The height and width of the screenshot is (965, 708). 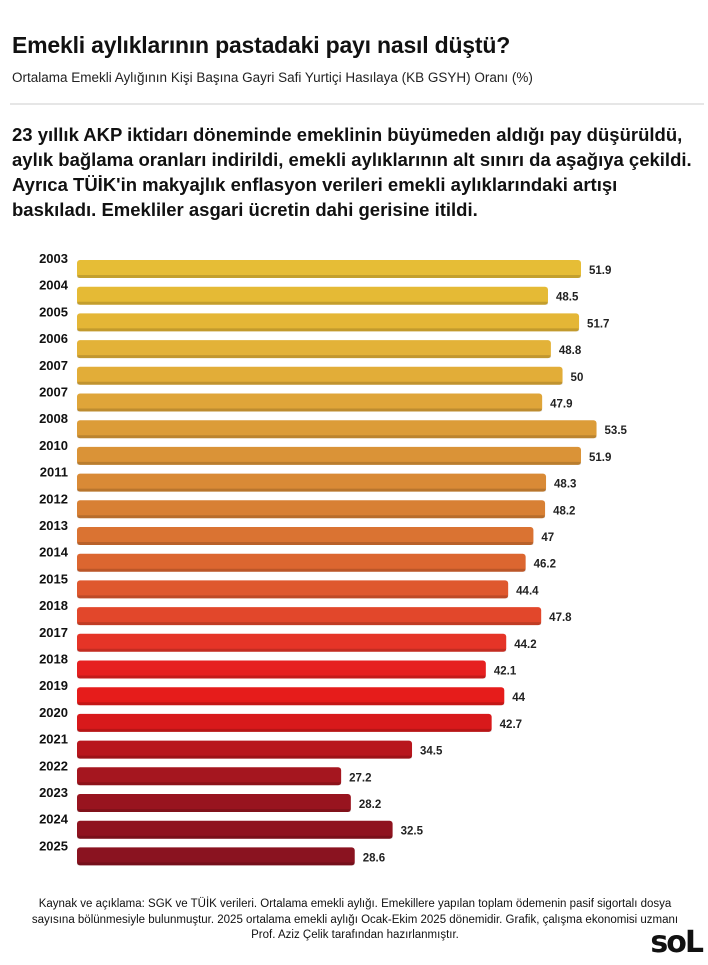 I want to click on category-label: 2019, so click(x=53, y=685).